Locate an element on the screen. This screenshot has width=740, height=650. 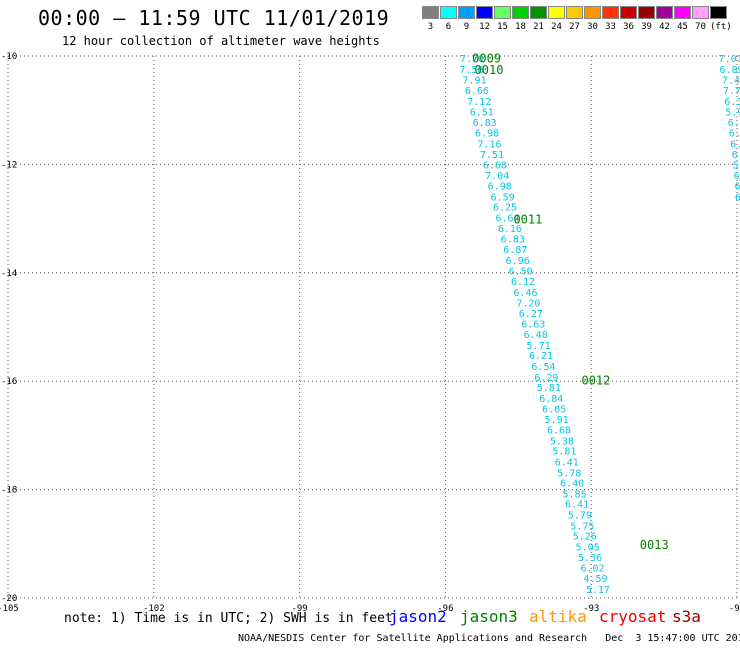
legend-label: 33 is located at coordinates (610, 27).